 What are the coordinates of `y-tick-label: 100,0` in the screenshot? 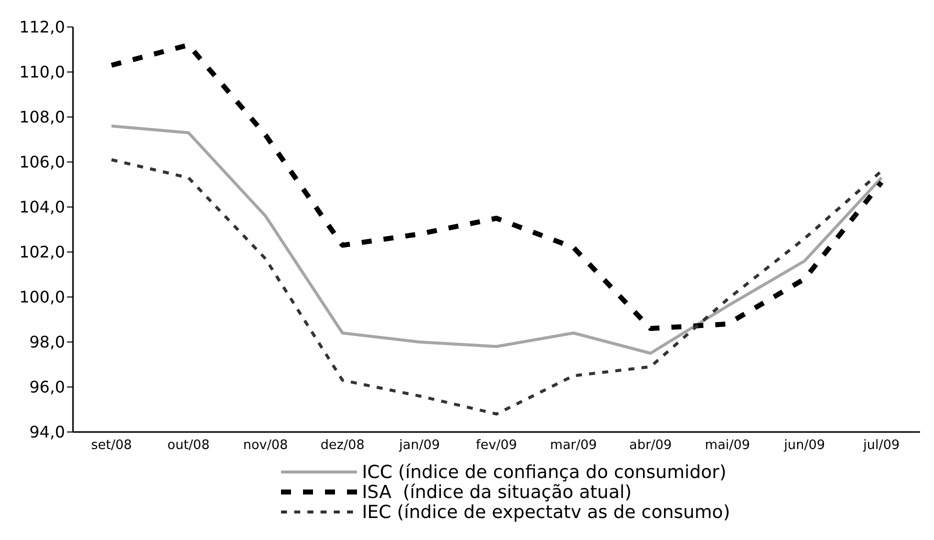 It's located at (42, 297).